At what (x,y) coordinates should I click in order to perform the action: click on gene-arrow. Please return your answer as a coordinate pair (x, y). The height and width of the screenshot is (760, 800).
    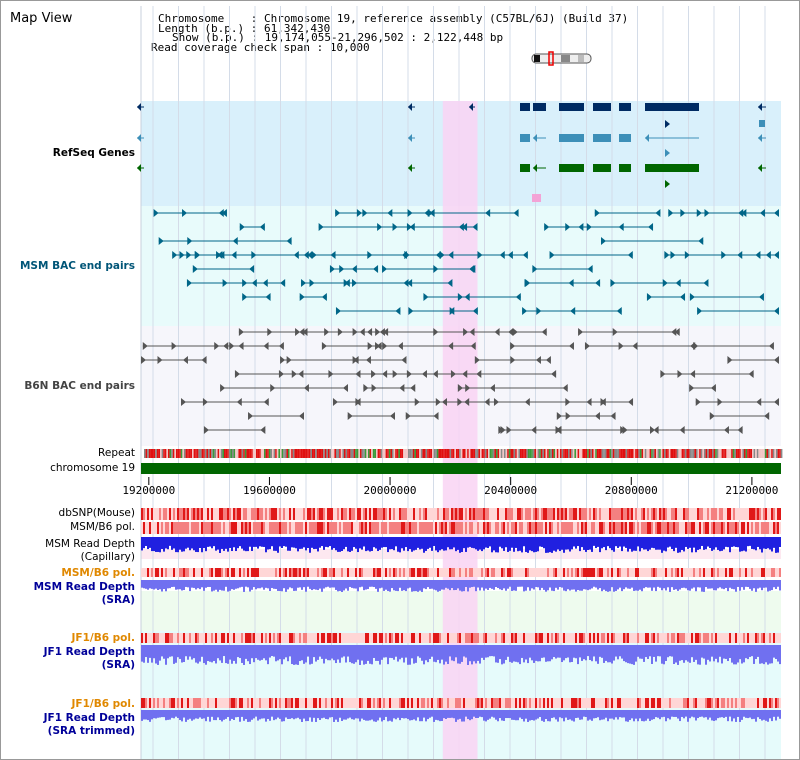
    Looking at the image, I should click on (760, 138).